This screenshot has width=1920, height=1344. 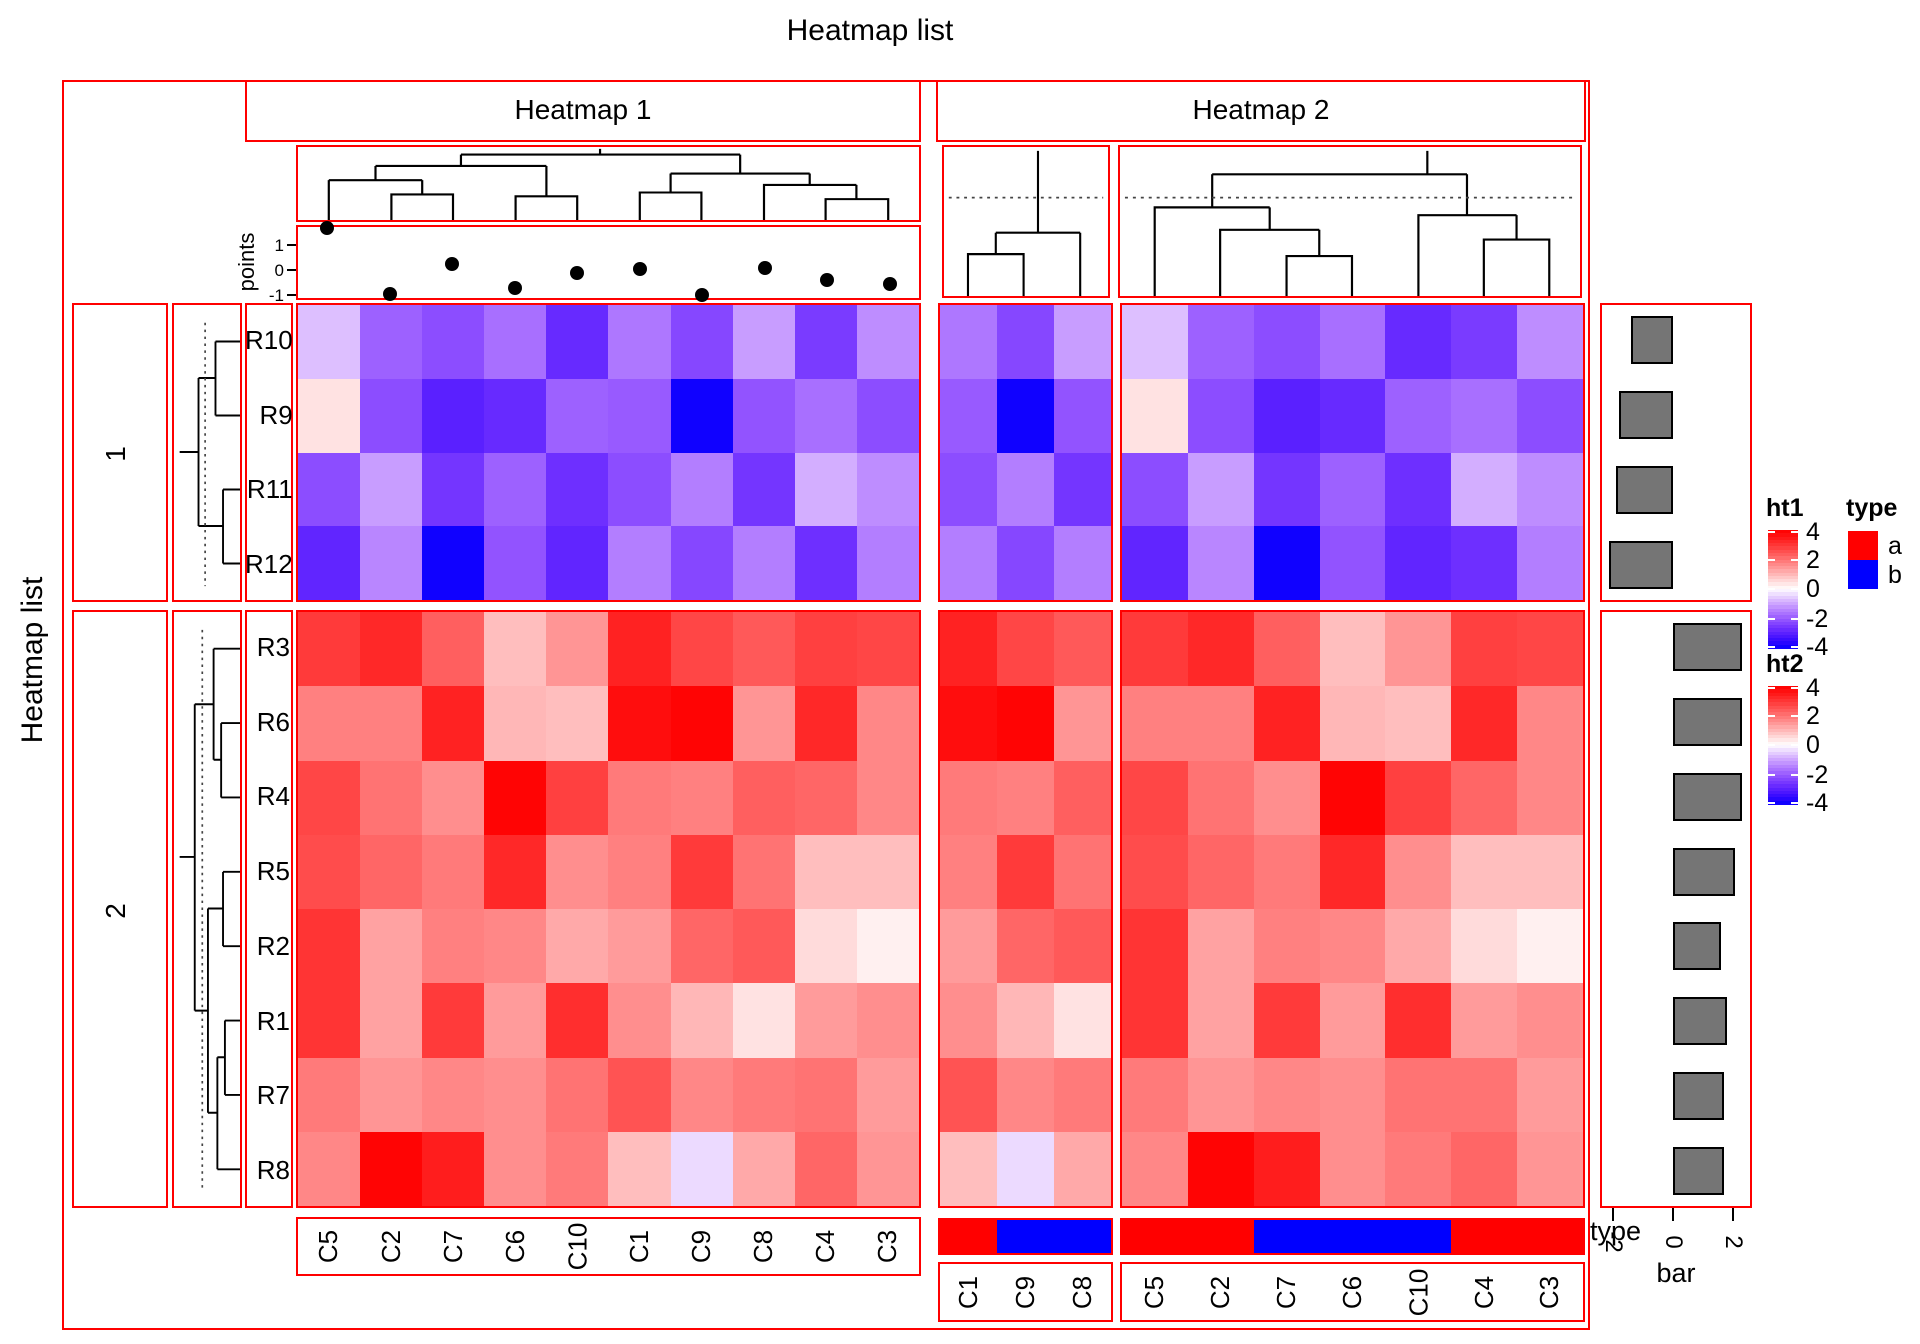 I want to click on column-label: C4, so click(x=825, y=1246).